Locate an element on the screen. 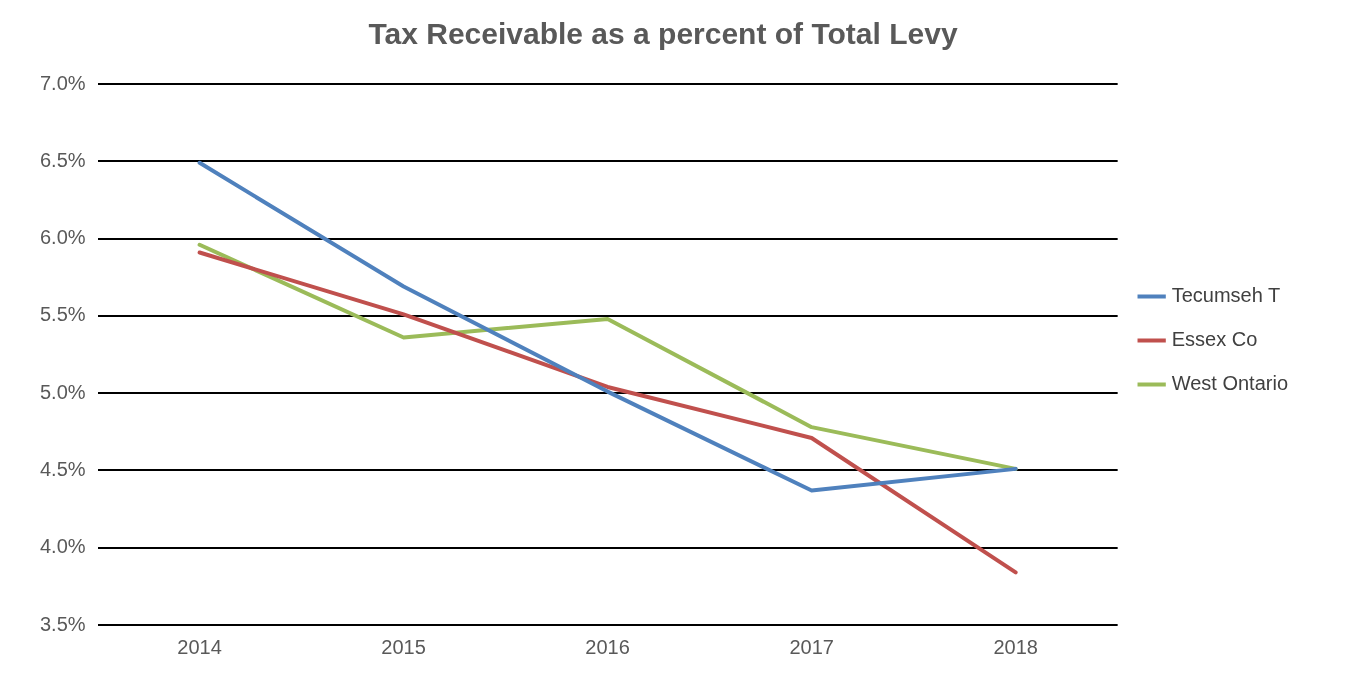  y-tick-label: 6.5% is located at coordinates (62, 159).